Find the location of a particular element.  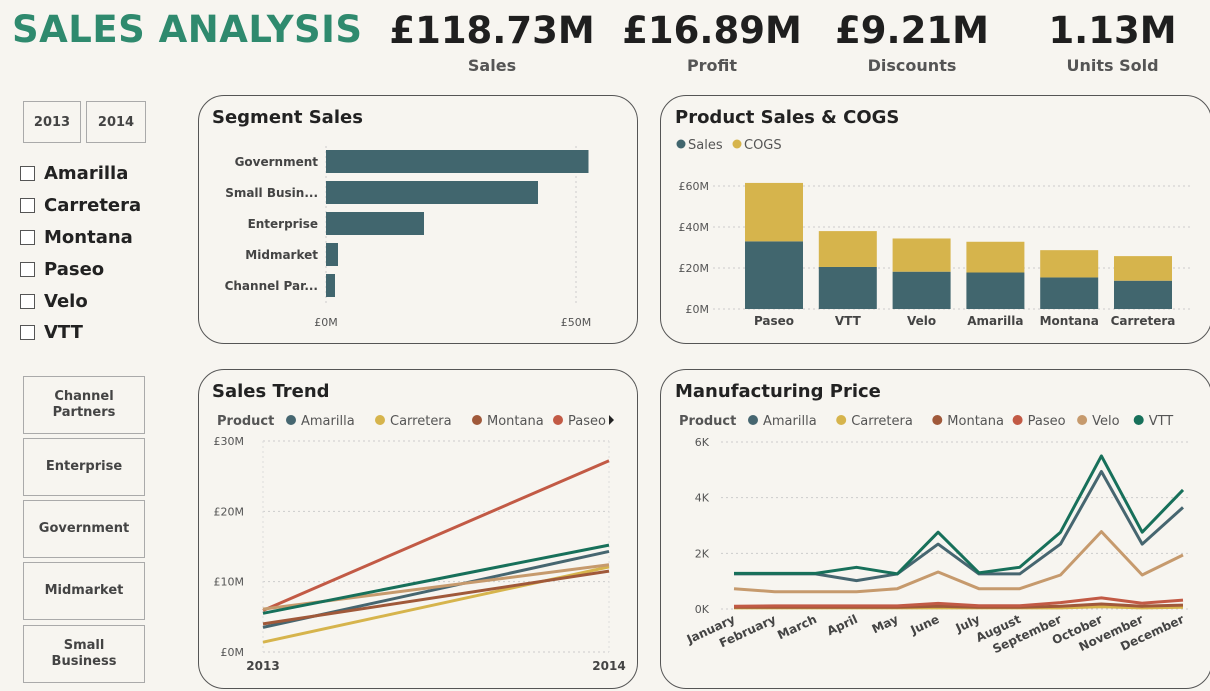

product-checkbox-montana: Montana is located at coordinates (76, 237).